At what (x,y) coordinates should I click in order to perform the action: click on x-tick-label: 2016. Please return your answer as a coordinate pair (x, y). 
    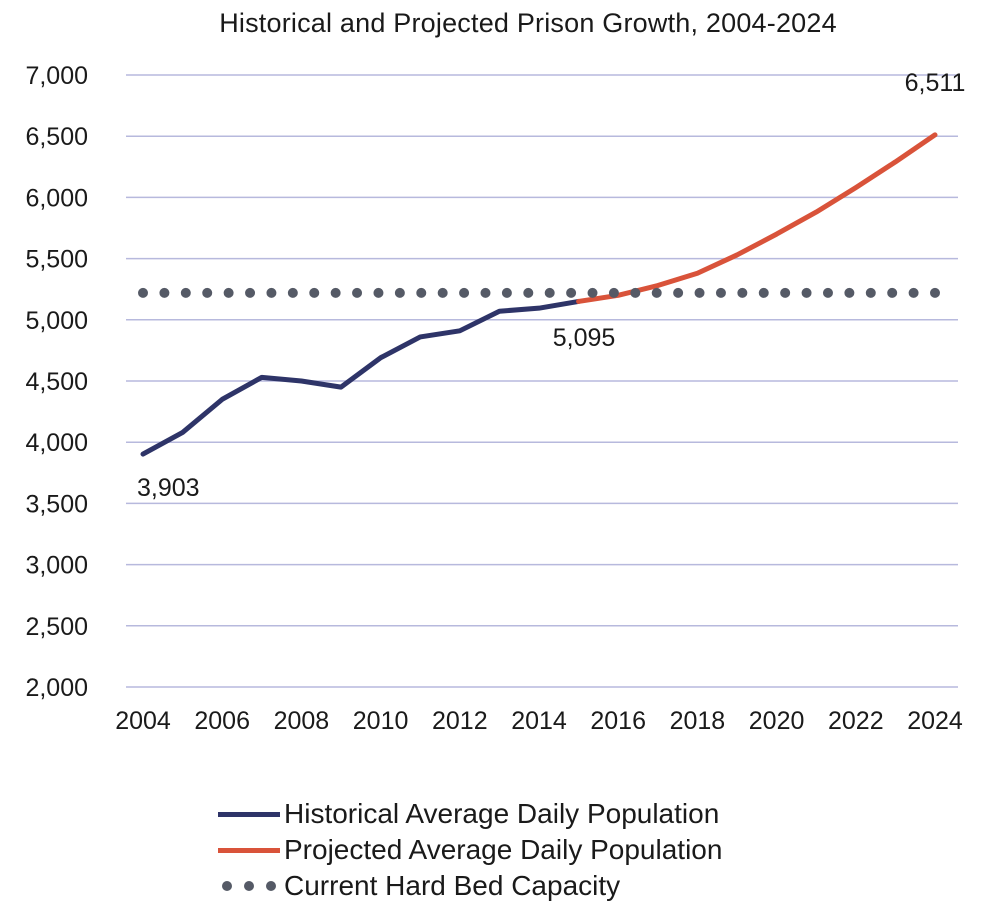
    Looking at the image, I should click on (618, 721).